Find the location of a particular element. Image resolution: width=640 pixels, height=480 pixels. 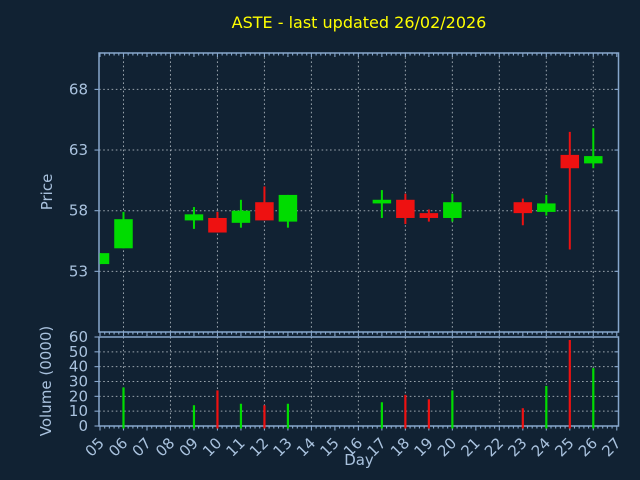

x-tick-label: 10 is located at coordinates (212, 447).